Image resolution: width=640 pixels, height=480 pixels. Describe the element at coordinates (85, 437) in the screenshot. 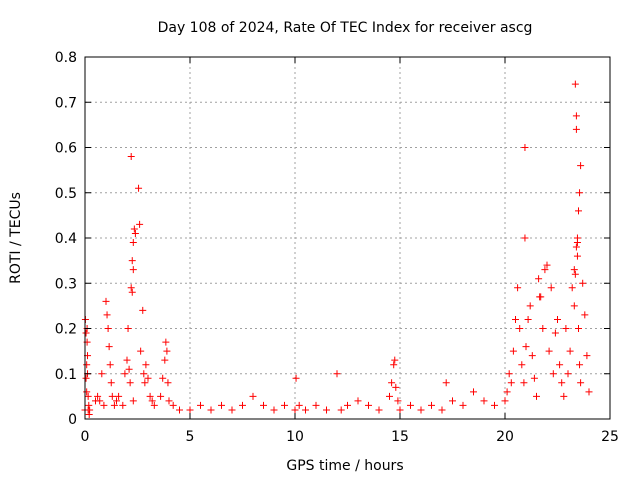

I see `x-tick-label: 0` at that location.